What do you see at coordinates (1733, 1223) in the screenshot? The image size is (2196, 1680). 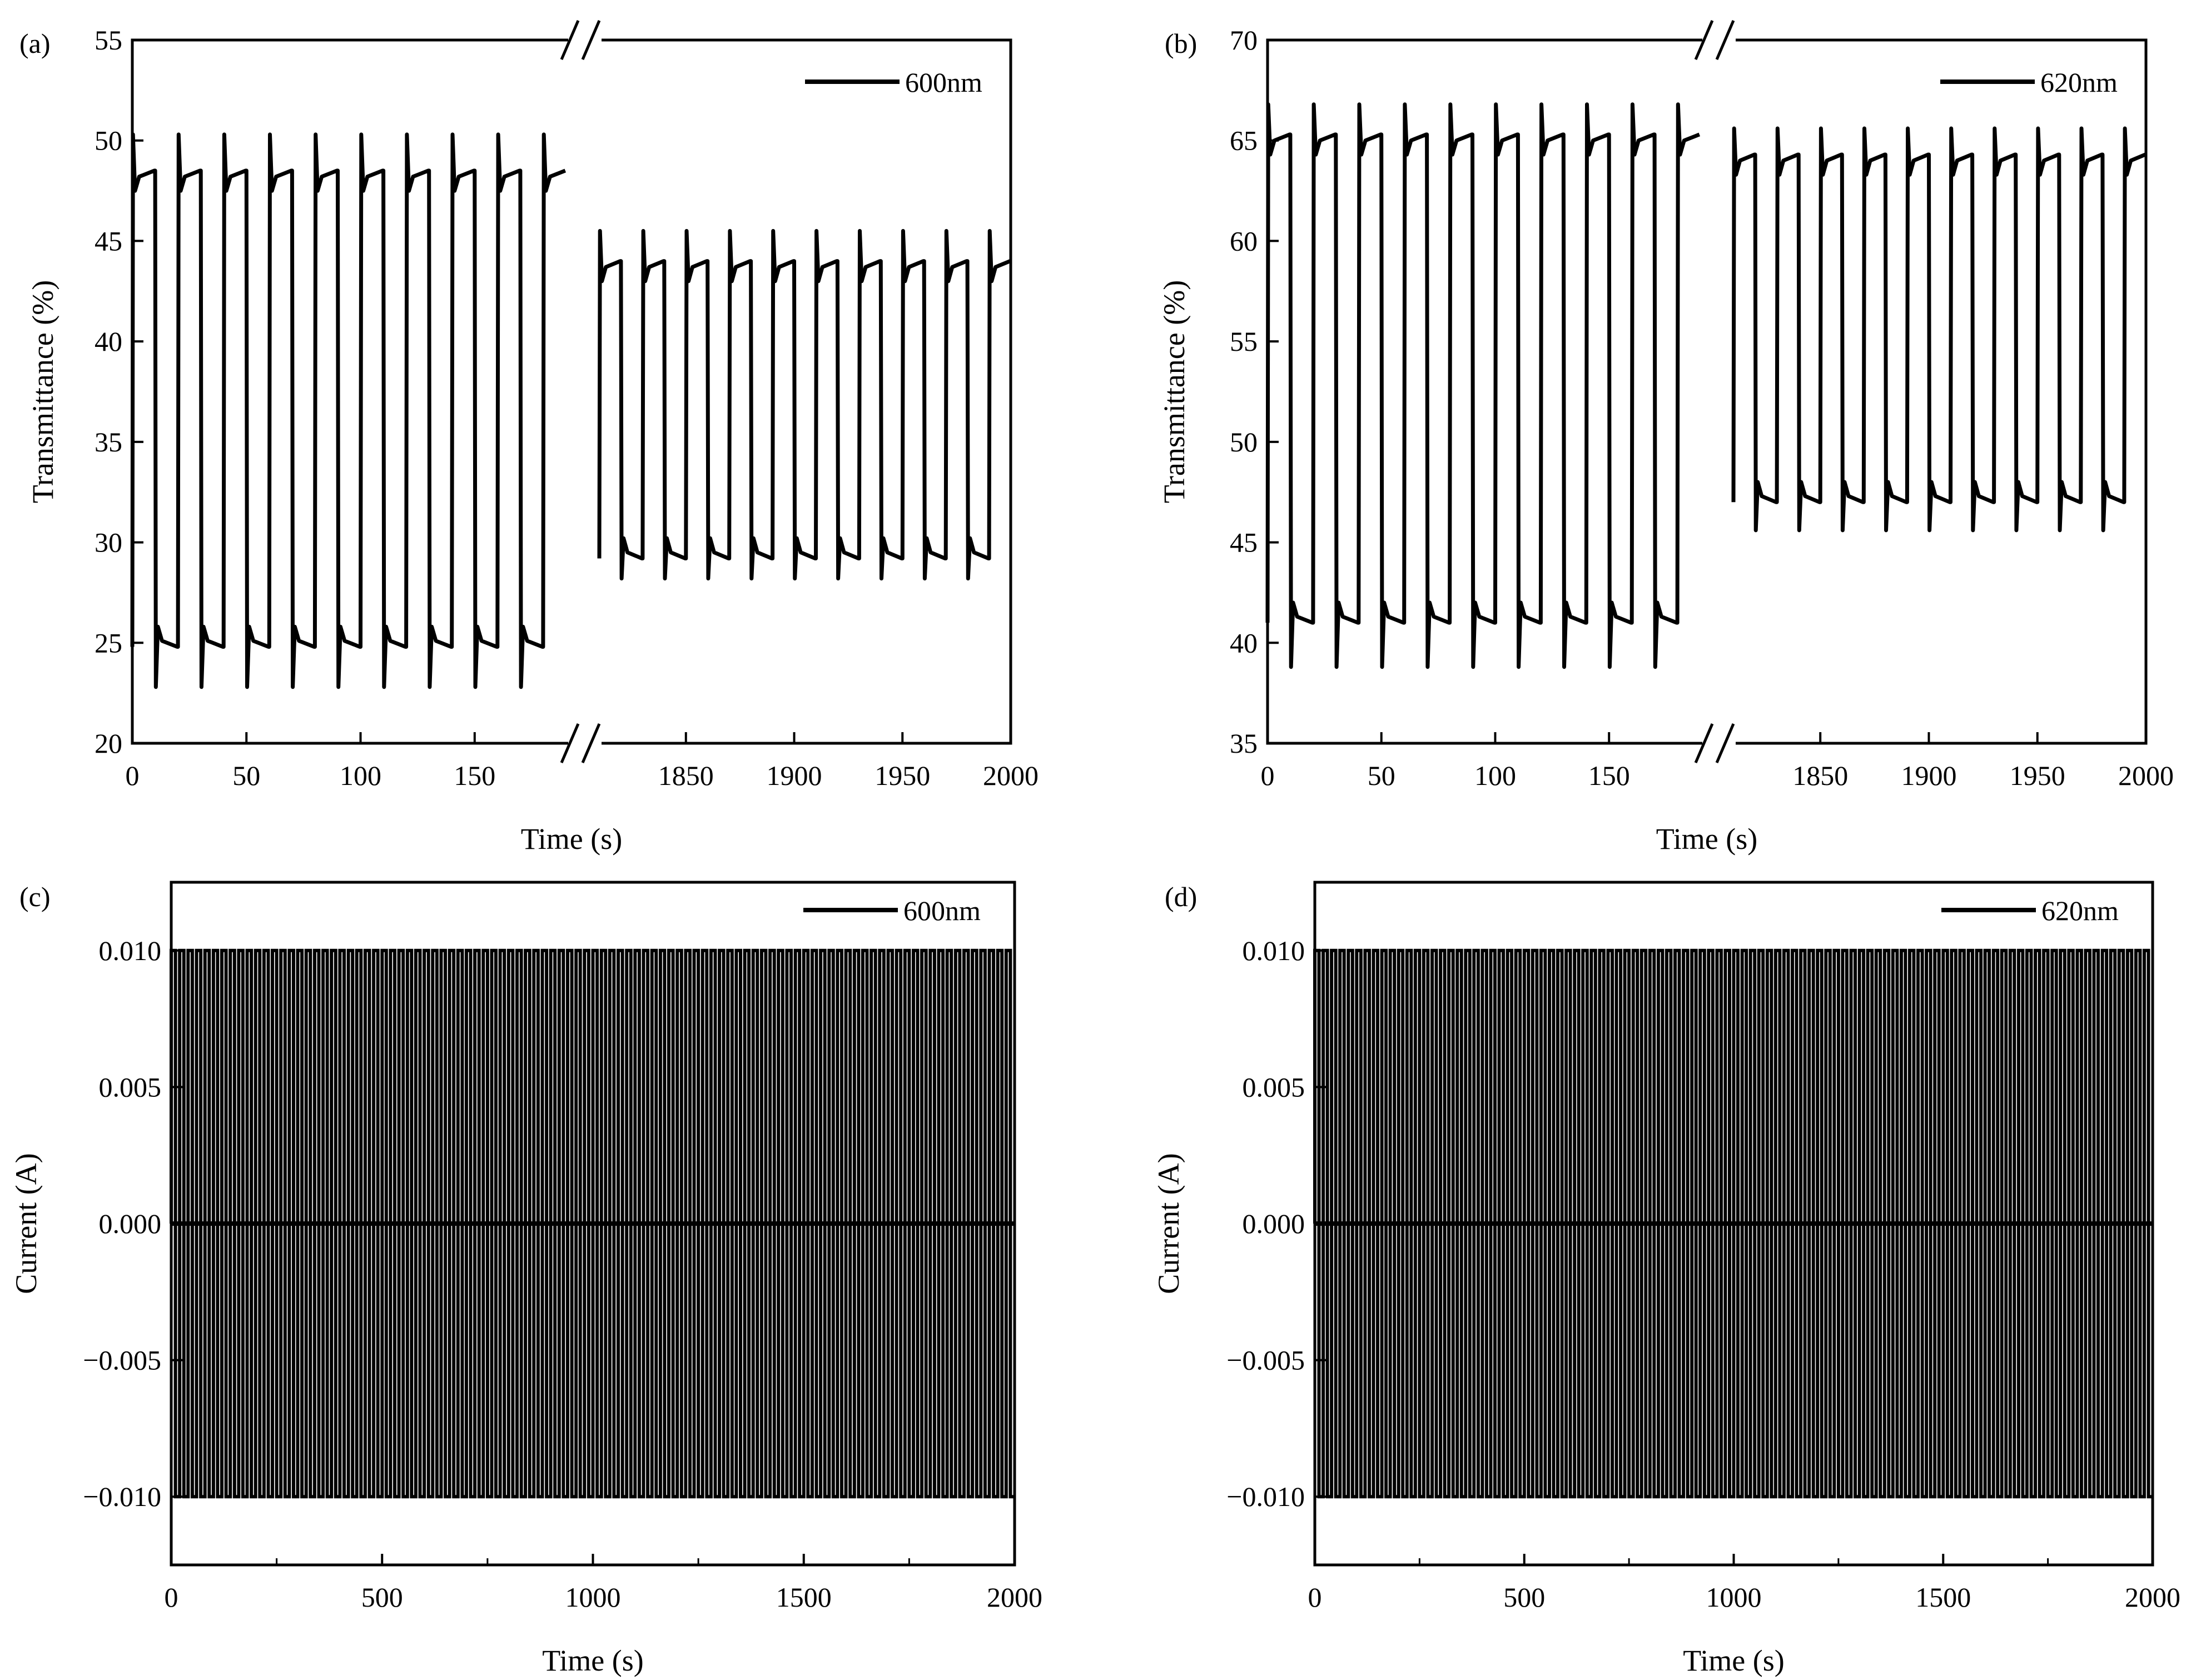 I see `series-line-620nm` at bounding box center [1733, 1223].